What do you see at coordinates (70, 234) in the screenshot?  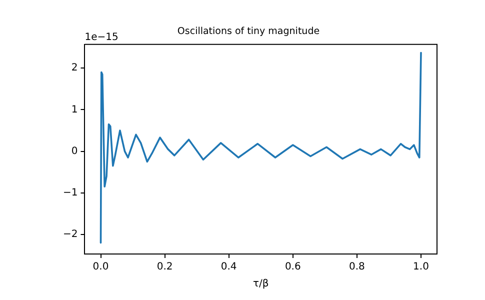 I see `y-tick-label: −2` at bounding box center [70, 234].